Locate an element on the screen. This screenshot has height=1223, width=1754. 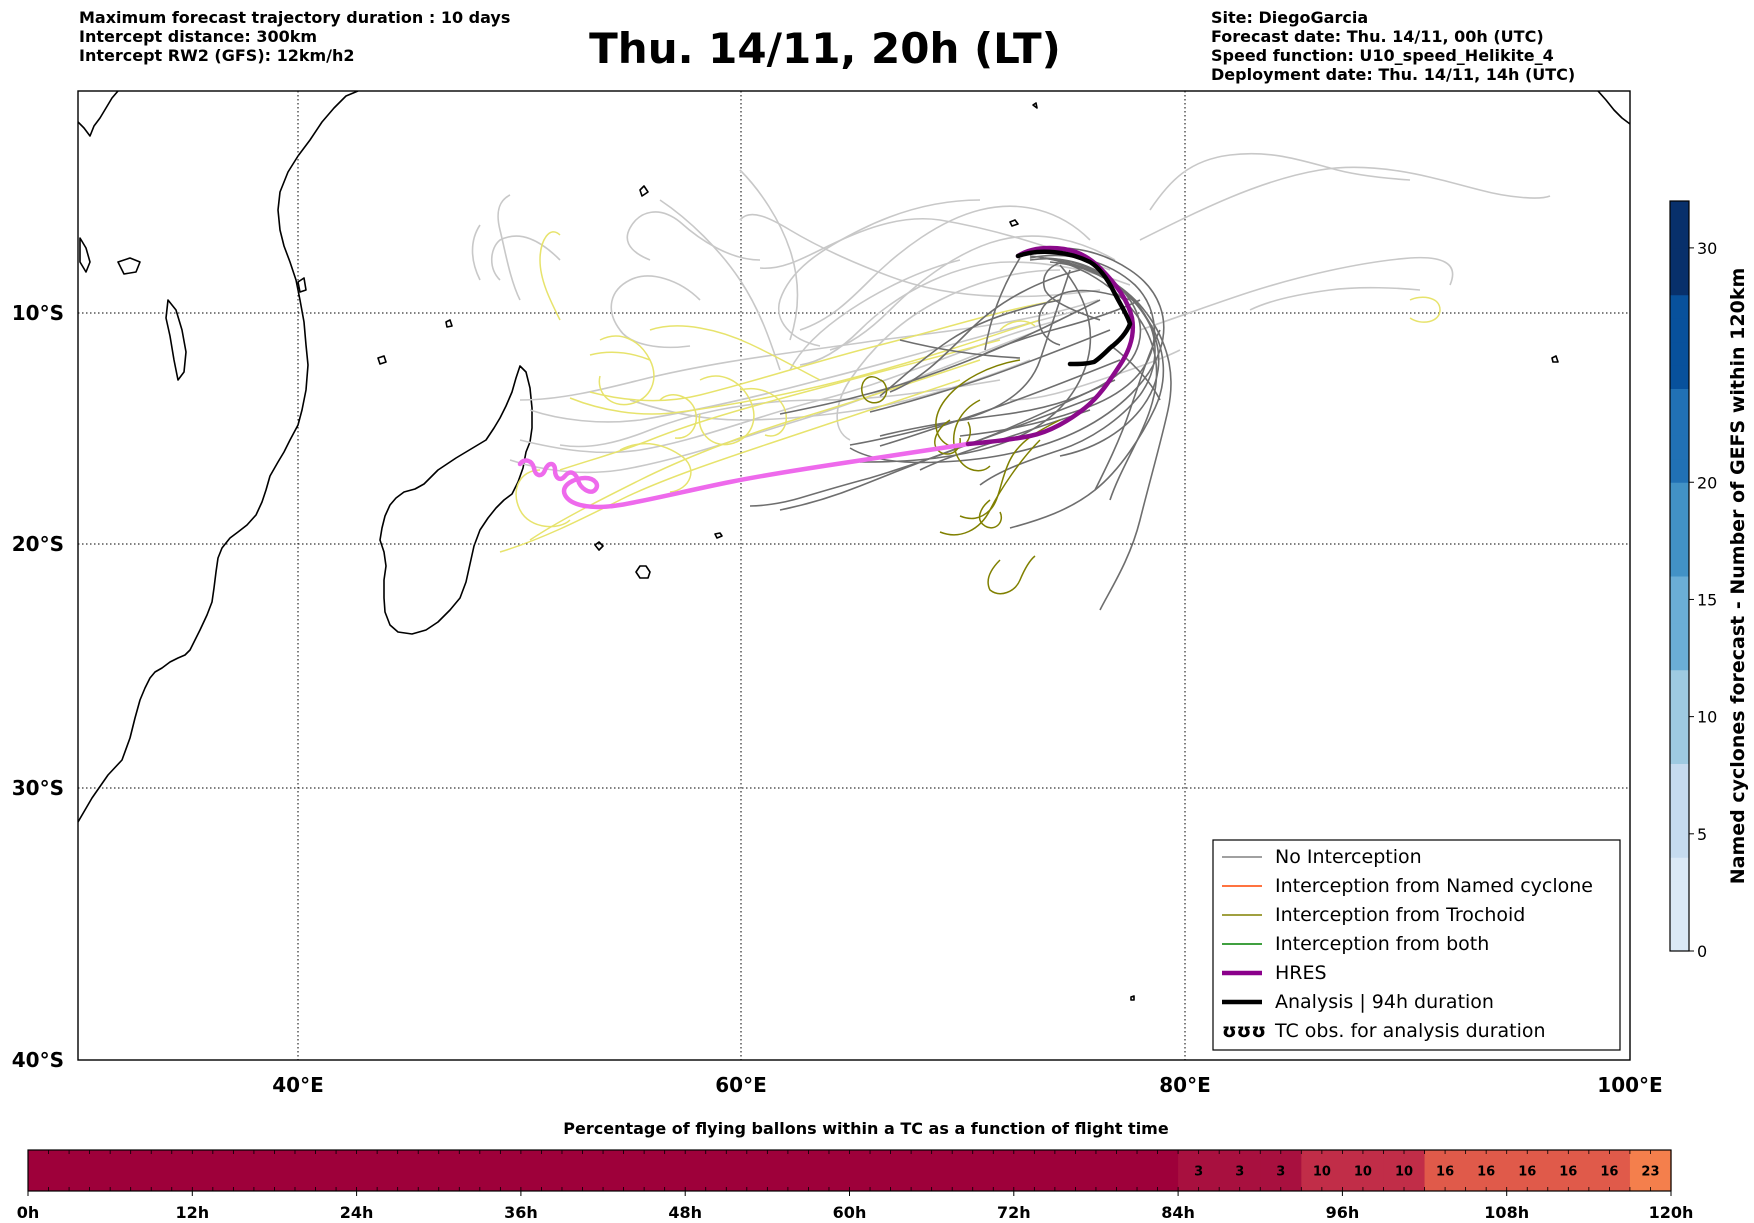
legend-entry: Interception from Named cyclone is located at coordinates (1407, 886).